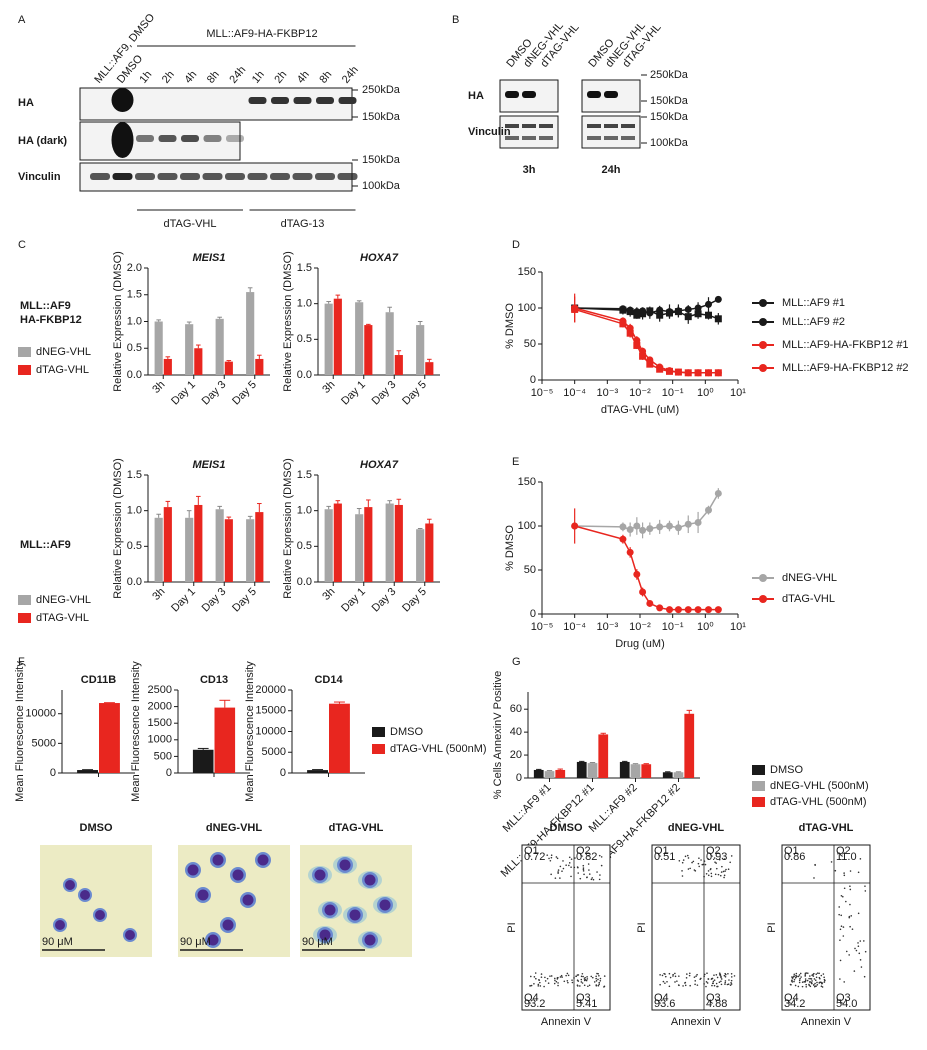 The image size is (927, 1050). What do you see at coordinates (512, 927) in the screenshot?
I see `flow-y-label: PI` at bounding box center [512, 927].